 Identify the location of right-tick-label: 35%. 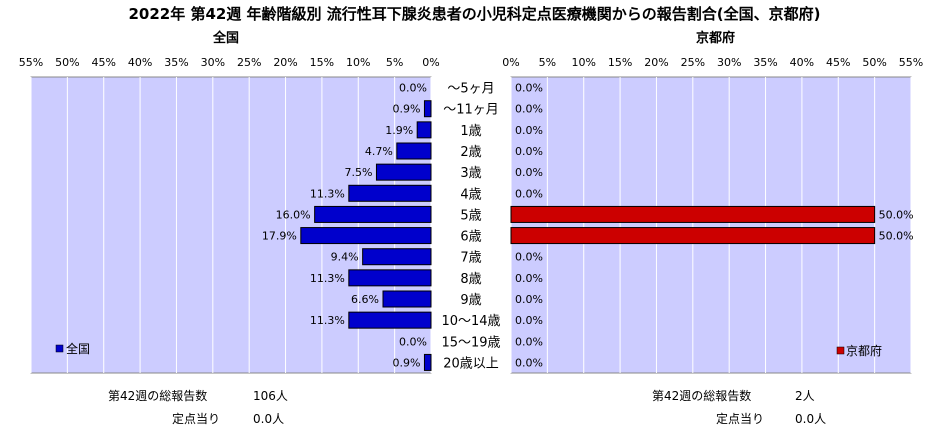
(765, 62).